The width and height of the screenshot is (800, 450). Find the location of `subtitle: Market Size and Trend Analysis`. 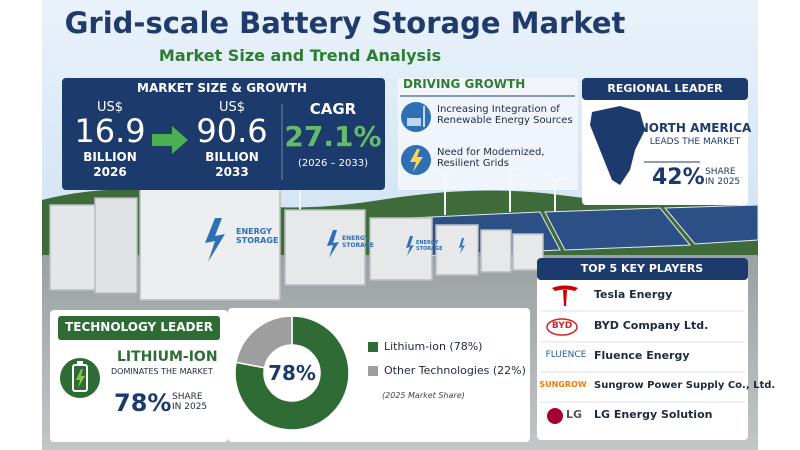

subtitle: Market Size and Trend Analysis is located at coordinates (300, 55).